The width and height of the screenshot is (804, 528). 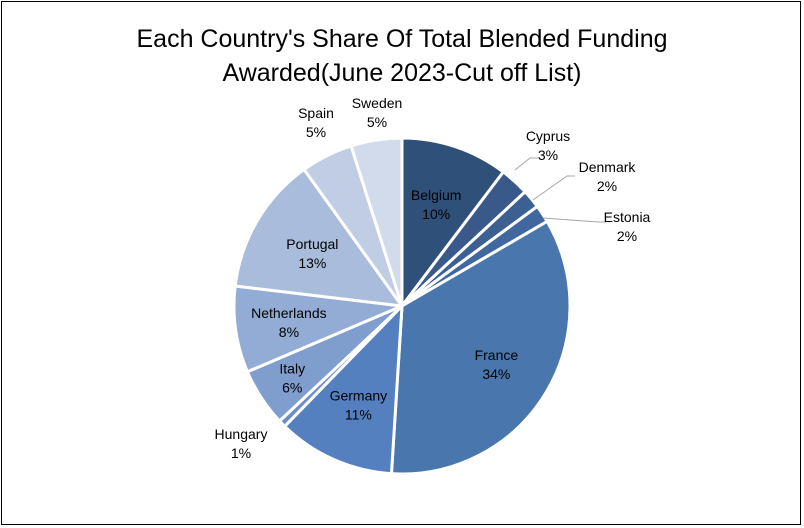 What do you see at coordinates (292, 388) in the screenshot?
I see `slice-percent-italy: 6%` at bounding box center [292, 388].